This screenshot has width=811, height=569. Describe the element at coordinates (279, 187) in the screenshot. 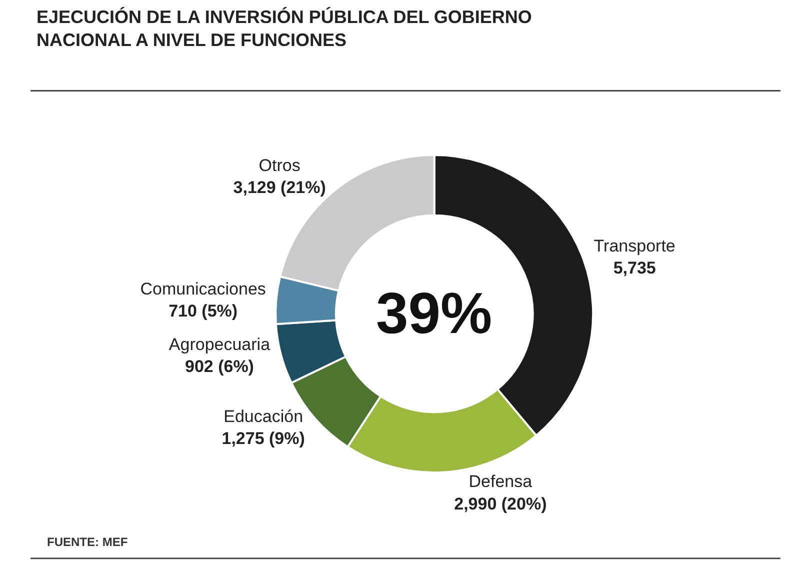

I see `data-label: 3,129 (21%)` at that location.